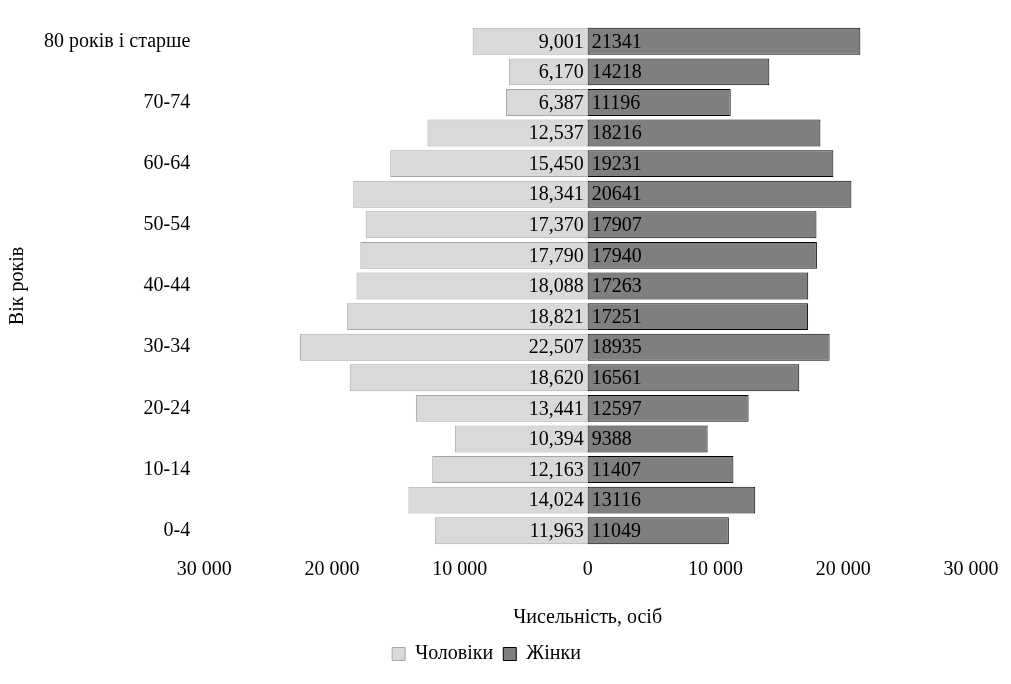 This screenshot has height=684, width=1011. Describe the element at coordinates (17, 286) in the screenshot. I see `y-axis-title: Вік років` at that location.